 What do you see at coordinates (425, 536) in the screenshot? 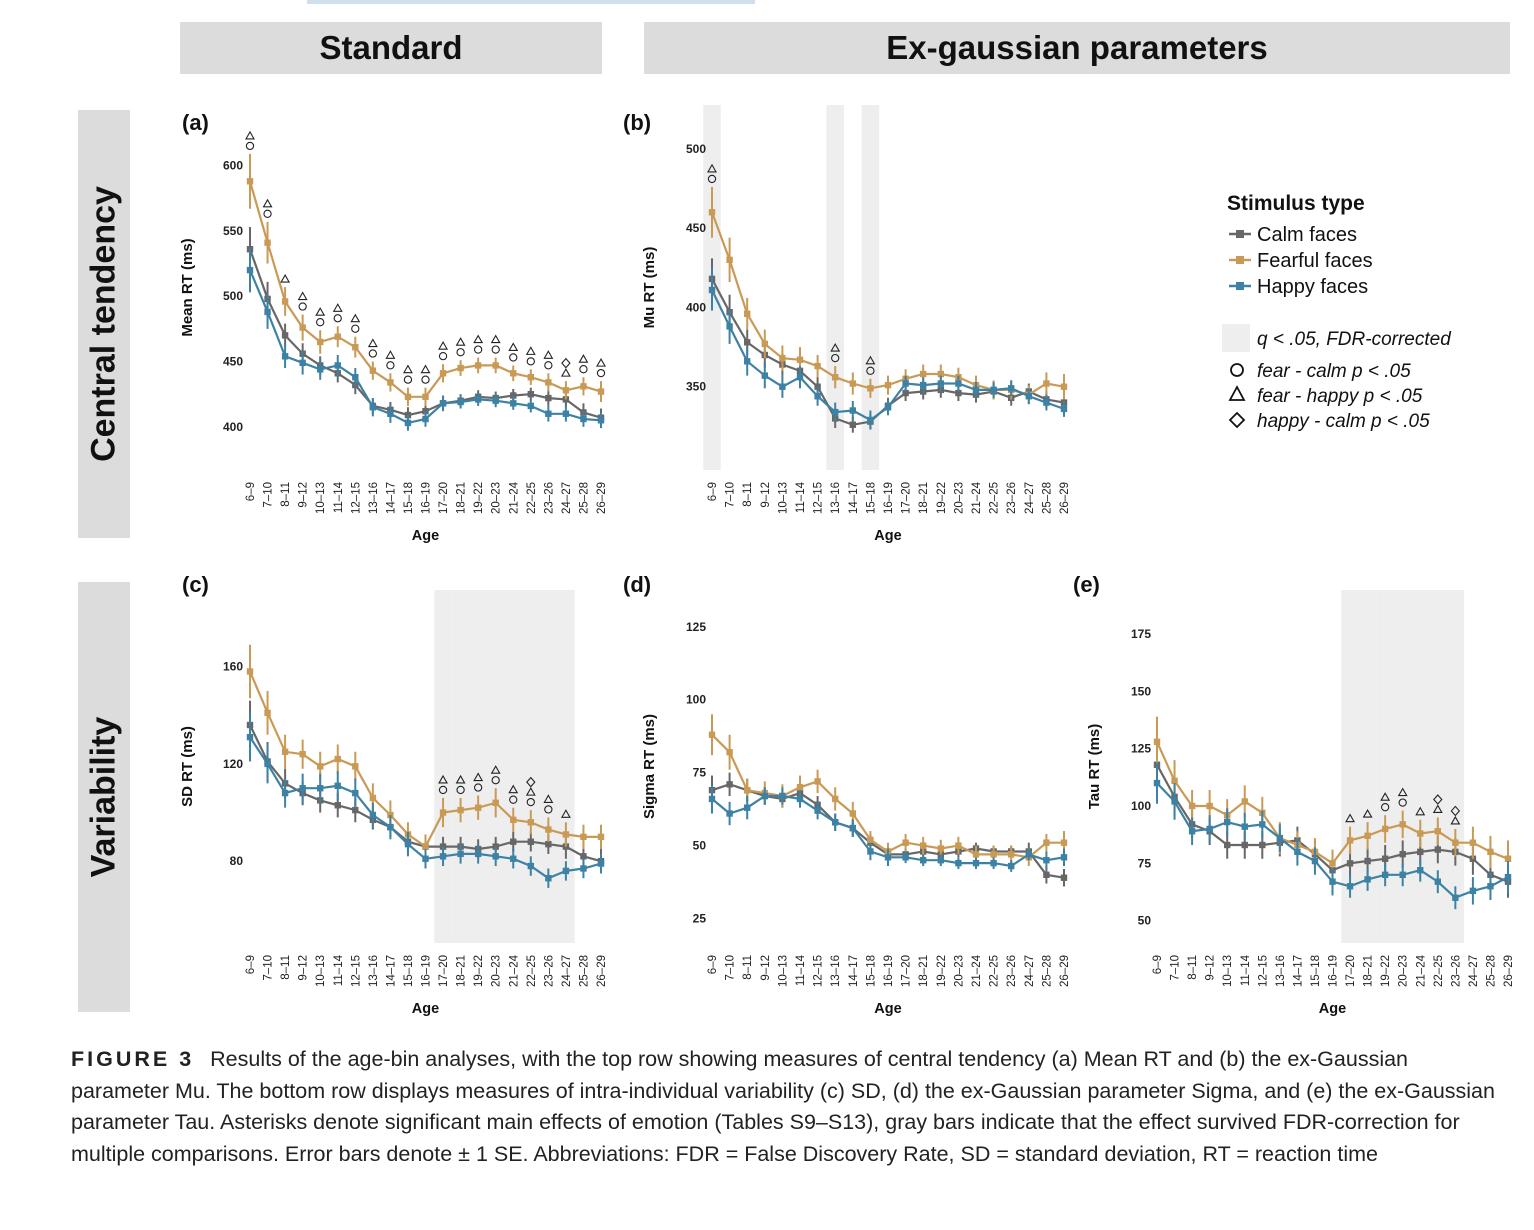
I see `x-axis-label-a: Age` at bounding box center [425, 536].